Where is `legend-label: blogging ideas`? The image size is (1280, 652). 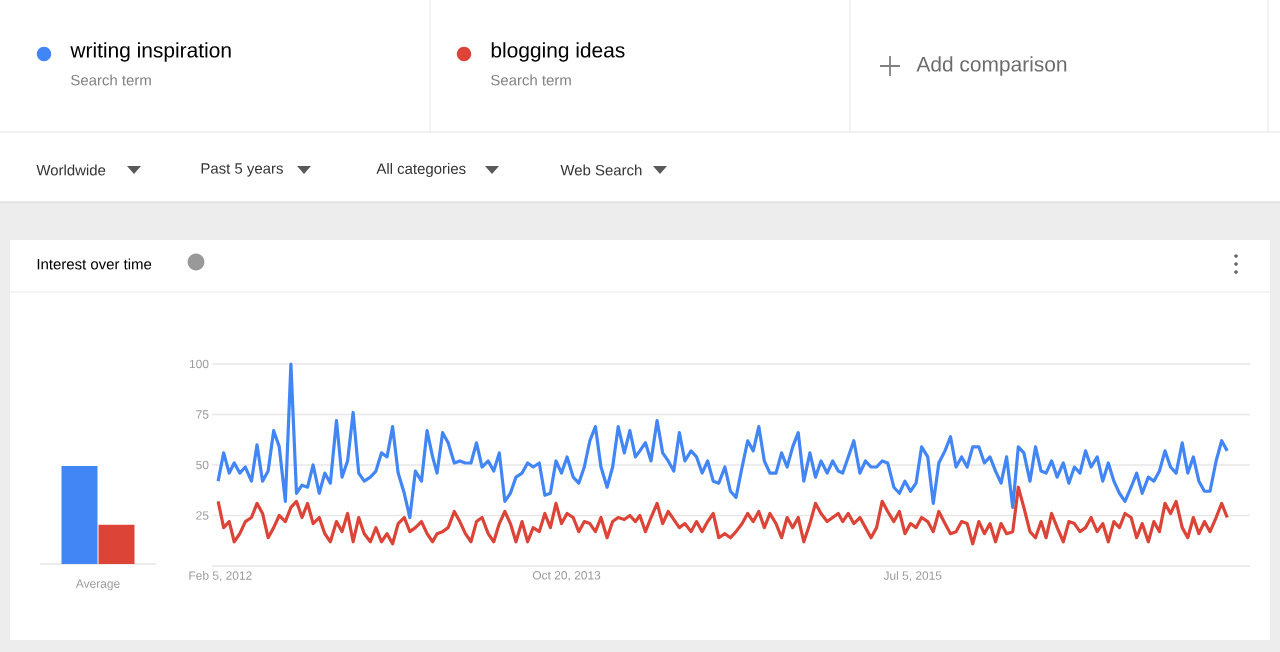
legend-label: blogging ideas is located at coordinates (558, 52).